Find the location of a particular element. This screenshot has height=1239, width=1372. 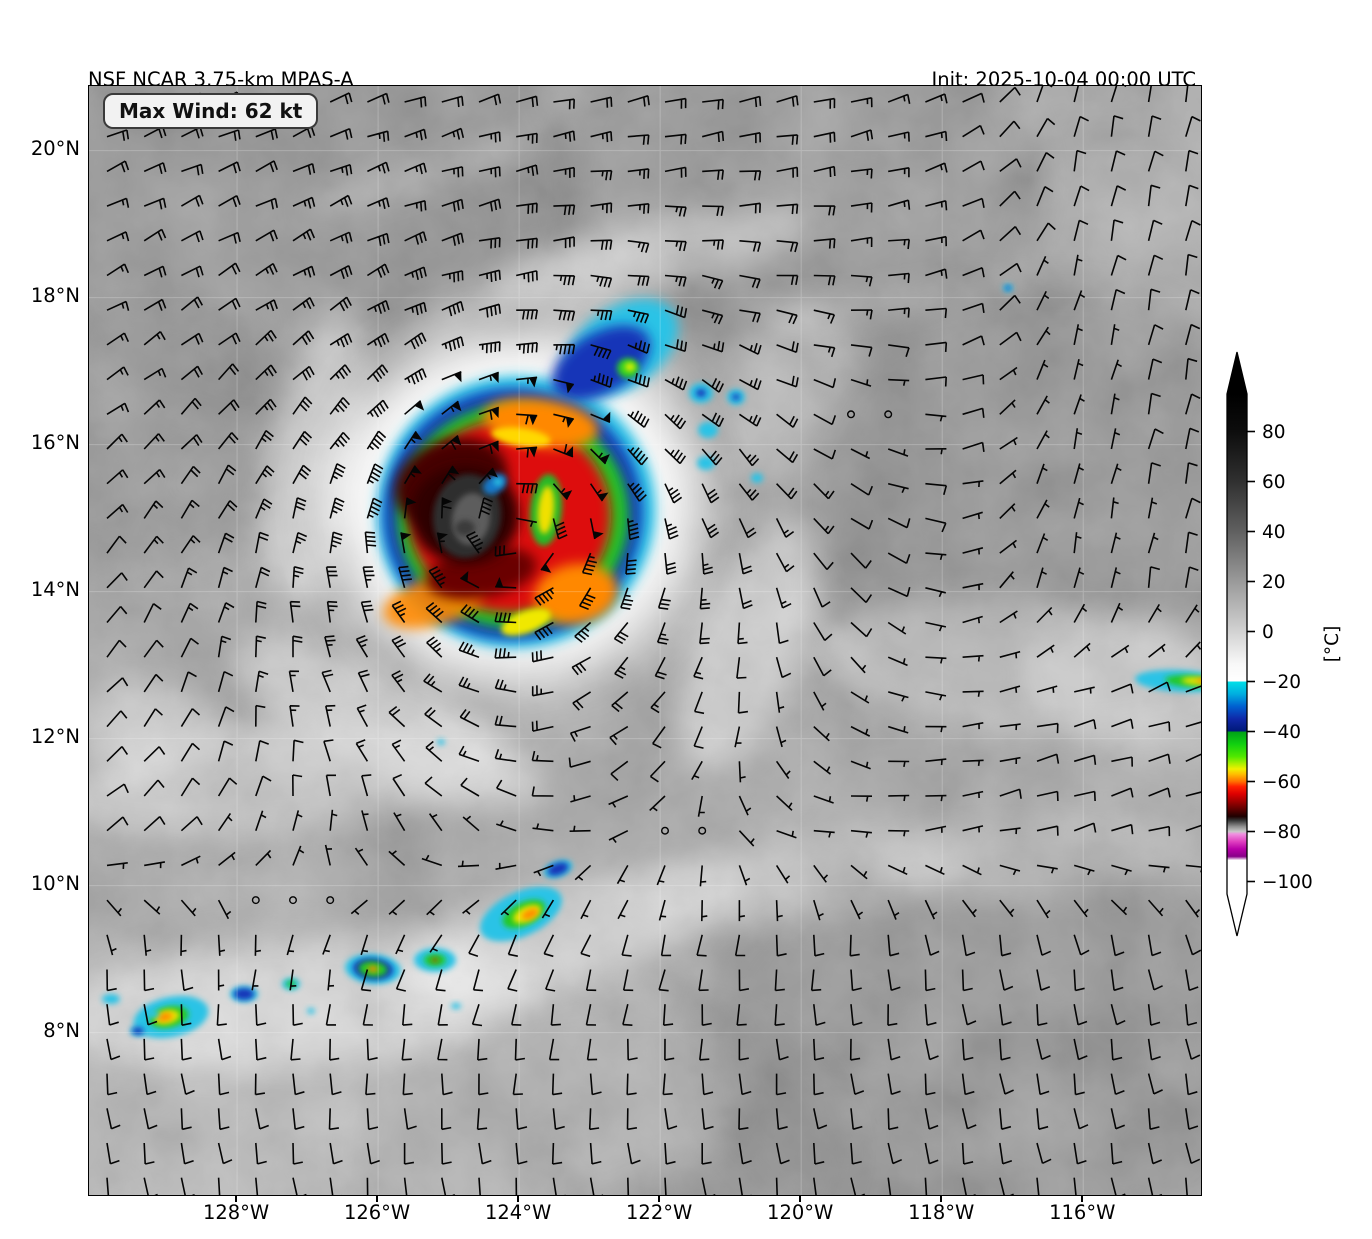

colorbar: 80 60 40 20 0 −20 −40 −60 −80 −100 [°C] is located at coordinates (1286, 650).